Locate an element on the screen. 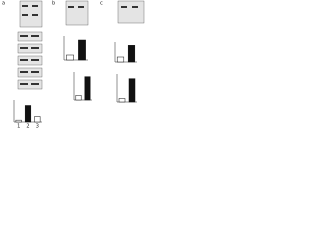 This screenshot has width=320, height=240. x-tick-label: 2 is located at coordinates (27, 127).